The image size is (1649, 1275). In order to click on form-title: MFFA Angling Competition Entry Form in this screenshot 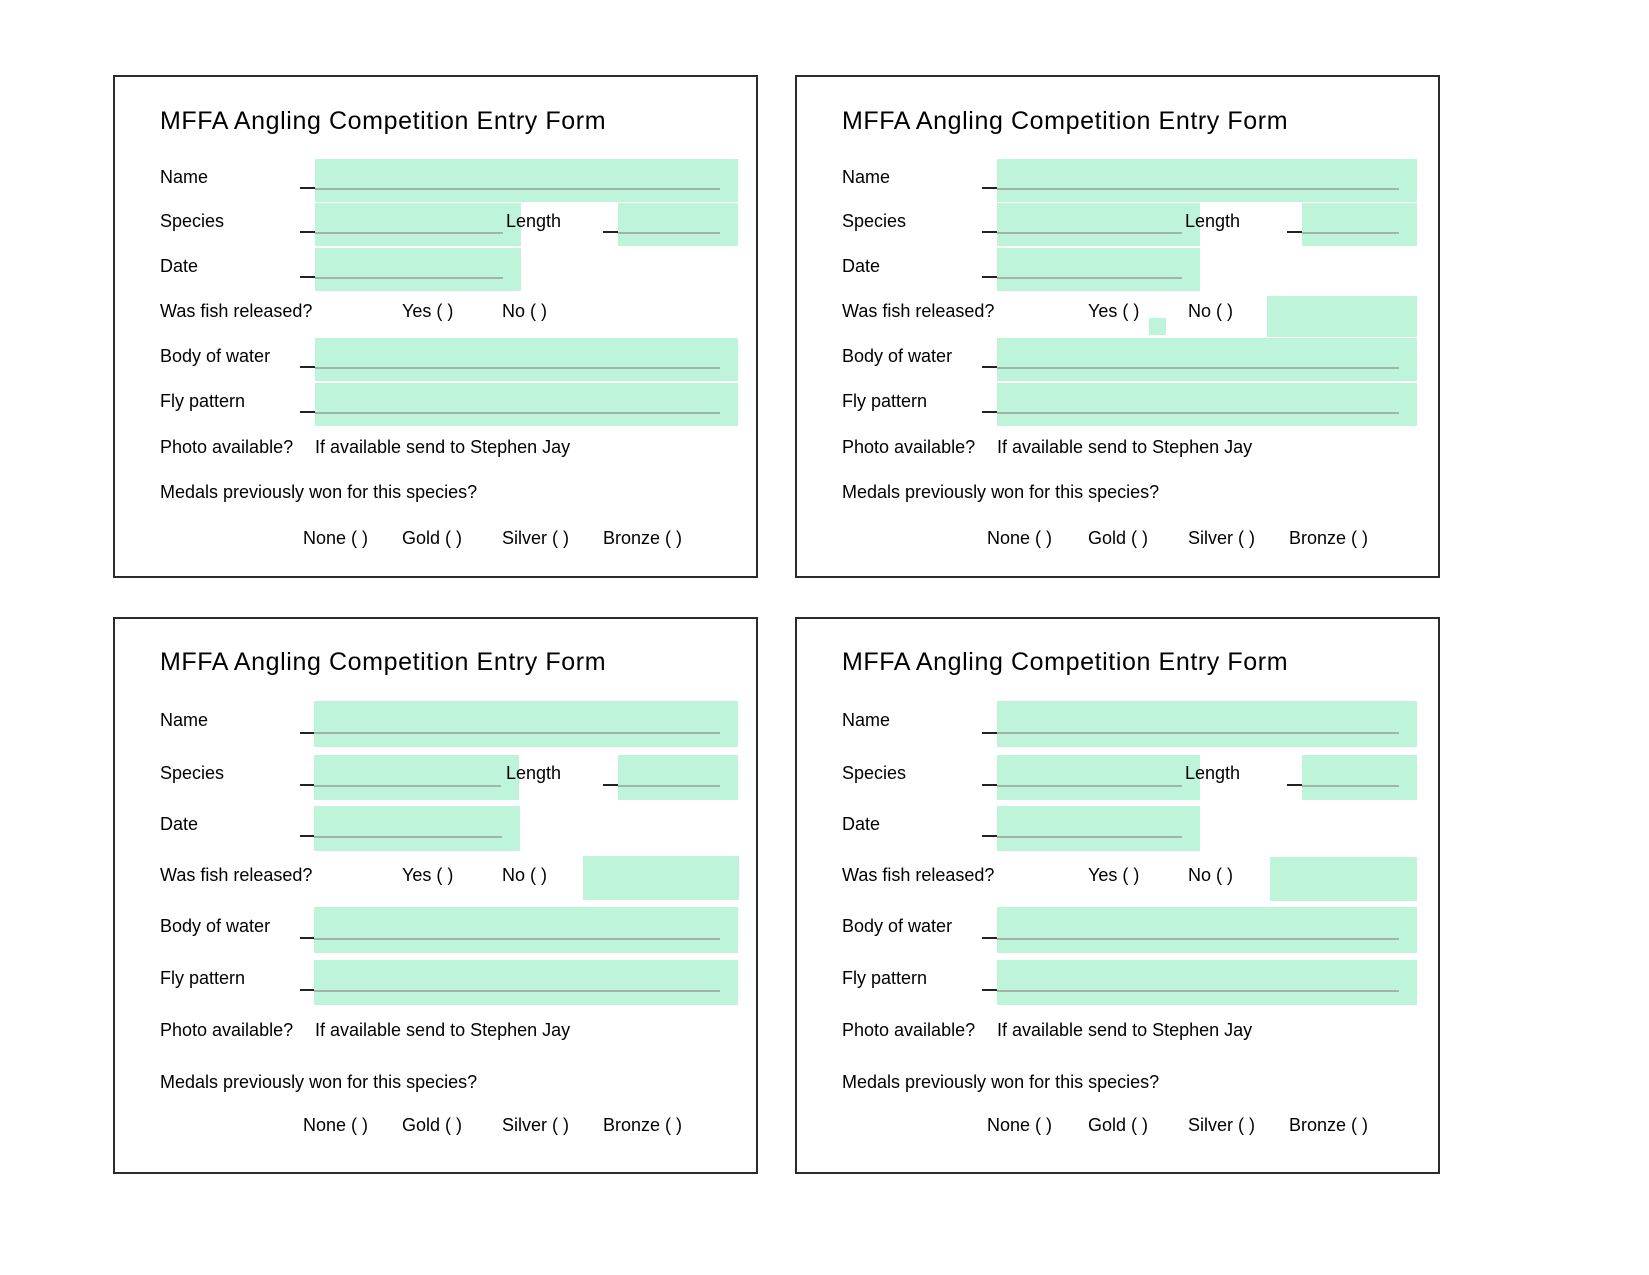, I will do `click(383, 662)`.